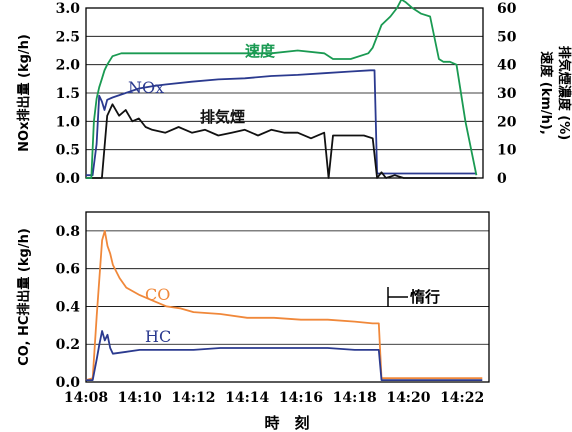  Describe the element at coordinates (564, 93) in the screenshot. I see `top-right-axis-label-line2: 排気煙濃度 (%)` at that location.